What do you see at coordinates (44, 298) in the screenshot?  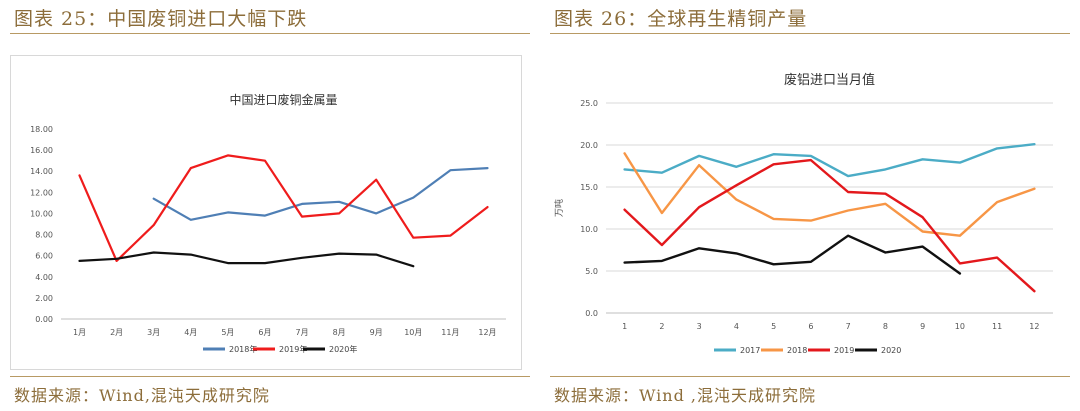 I see `y-tick-label: 2.00` at bounding box center [44, 298].